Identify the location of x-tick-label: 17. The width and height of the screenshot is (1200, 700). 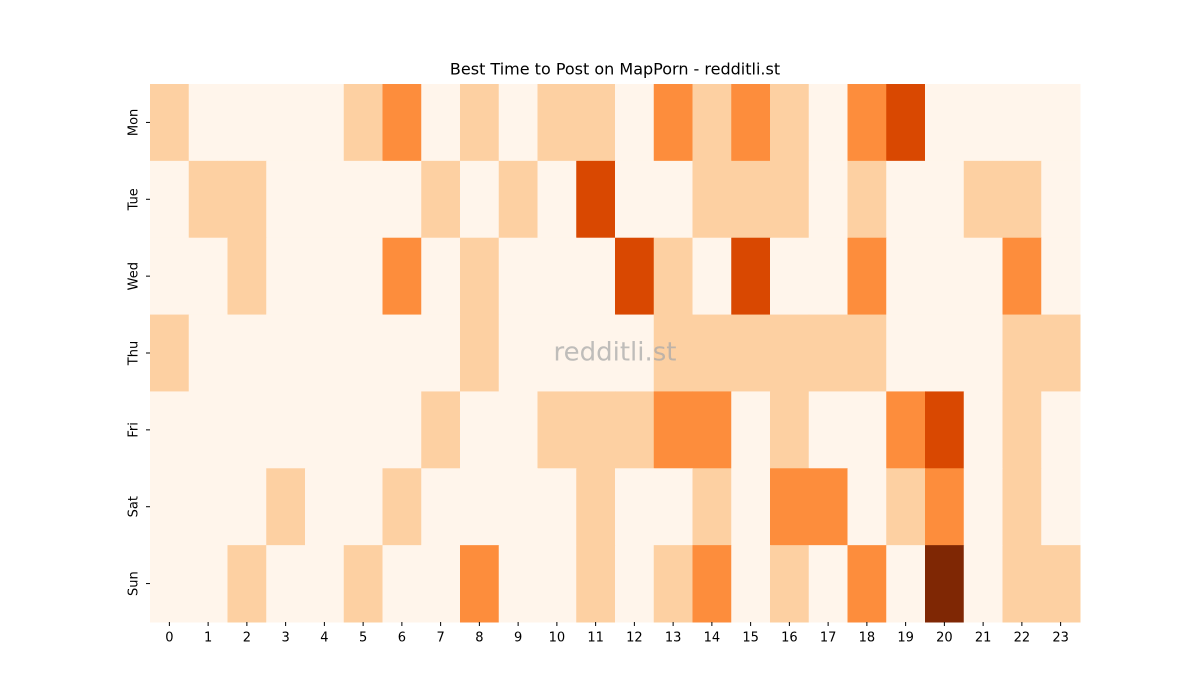
(828, 638).